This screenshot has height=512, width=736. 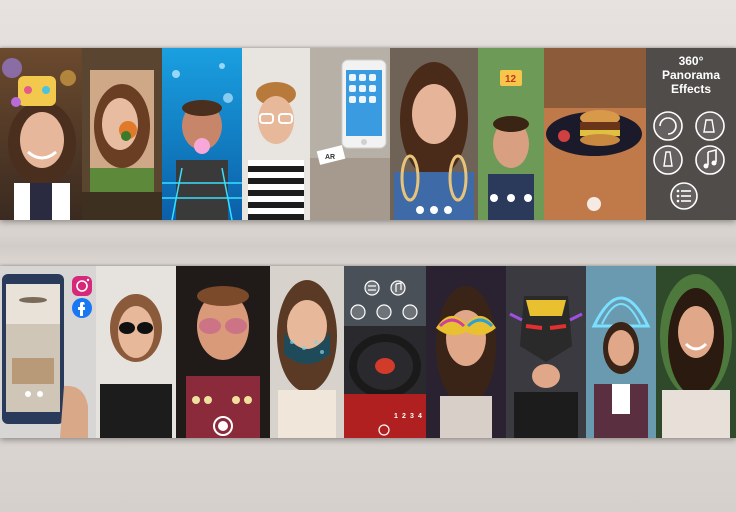 I want to click on music-effect-button, so click(x=710, y=160).